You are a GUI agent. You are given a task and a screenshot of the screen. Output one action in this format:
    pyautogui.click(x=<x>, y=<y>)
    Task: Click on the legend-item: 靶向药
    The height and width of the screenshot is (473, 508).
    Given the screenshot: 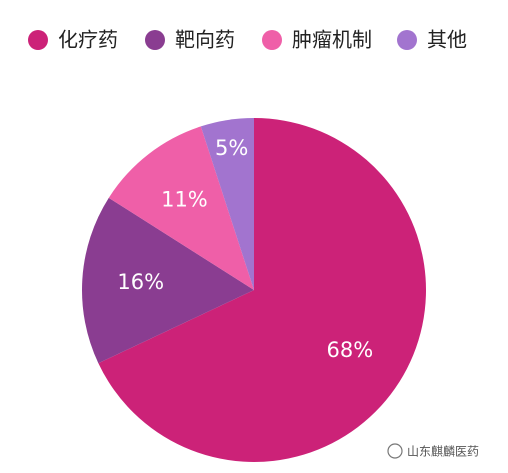 What is the action you would take?
    pyautogui.click(x=190, y=40)
    